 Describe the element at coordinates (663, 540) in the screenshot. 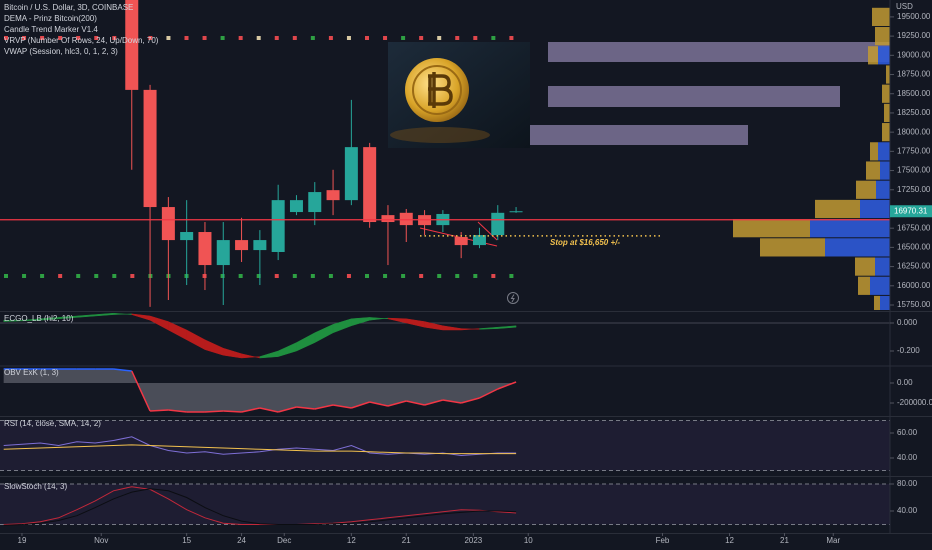

I see `x-tick-label: Feb` at that location.